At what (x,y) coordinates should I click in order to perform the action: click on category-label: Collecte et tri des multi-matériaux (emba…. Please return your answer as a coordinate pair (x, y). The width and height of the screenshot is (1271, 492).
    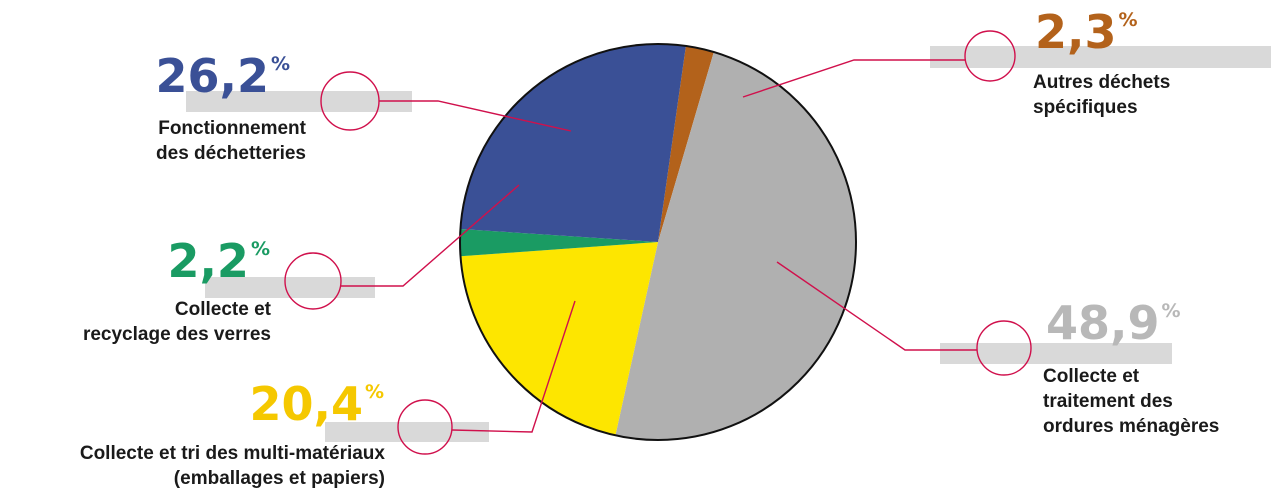
    Looking at the image, I should click on (233, 466).